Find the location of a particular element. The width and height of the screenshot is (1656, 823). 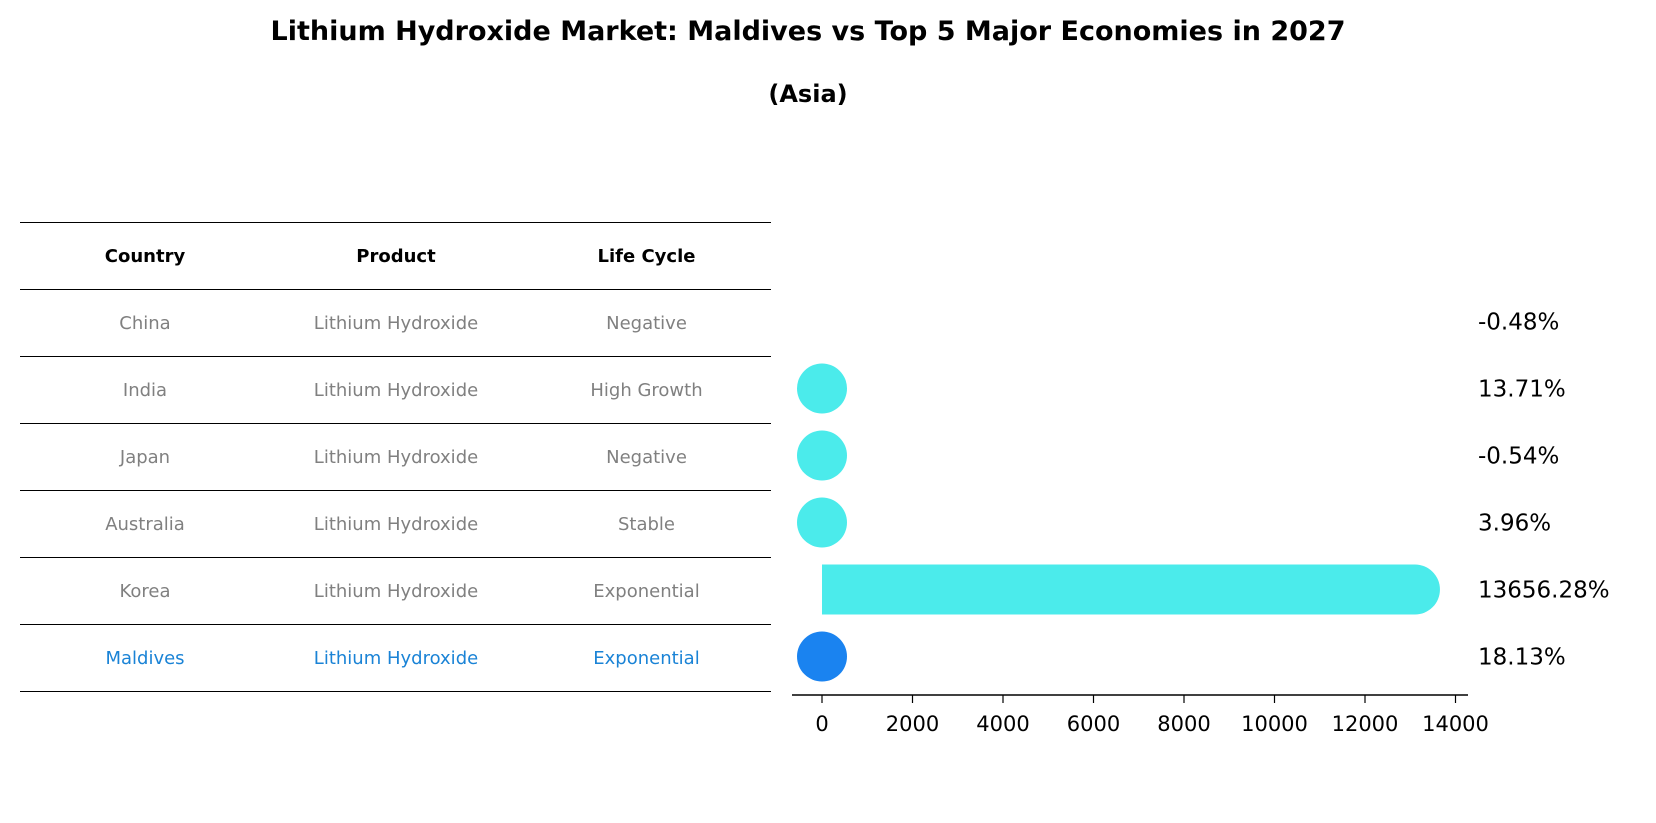

bar-japan is located at coordinates (822, 455).